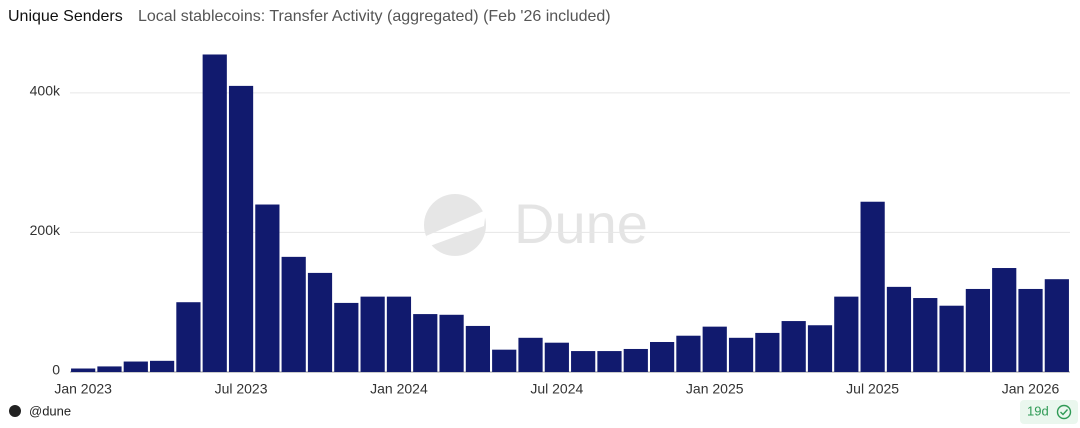  I want to click on x-tick-label: Jul 2023, so click(241, 389).